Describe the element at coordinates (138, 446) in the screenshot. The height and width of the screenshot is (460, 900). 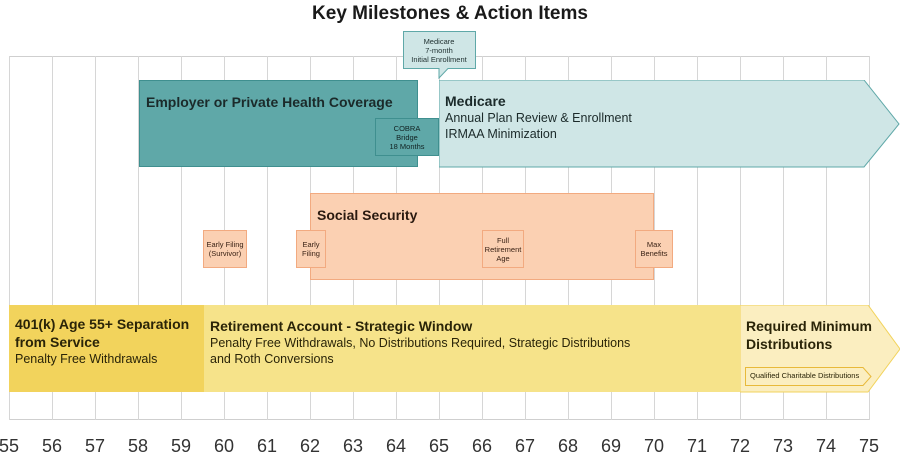
I see `x-tick-label: 58` at that location.